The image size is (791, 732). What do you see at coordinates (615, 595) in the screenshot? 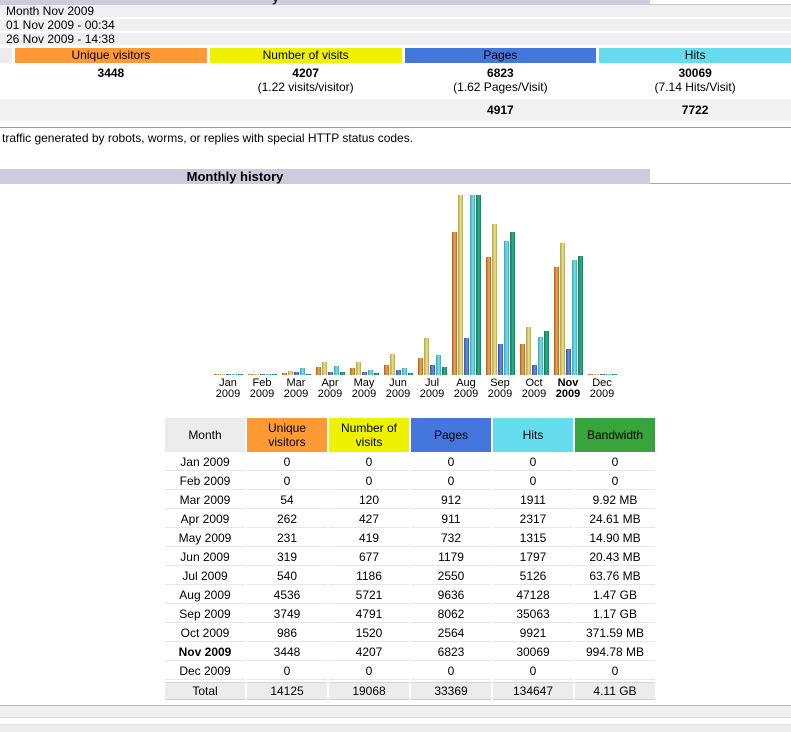
I see `monthly-table-cell: 1.47 GB` at bounding box center [615, 595].